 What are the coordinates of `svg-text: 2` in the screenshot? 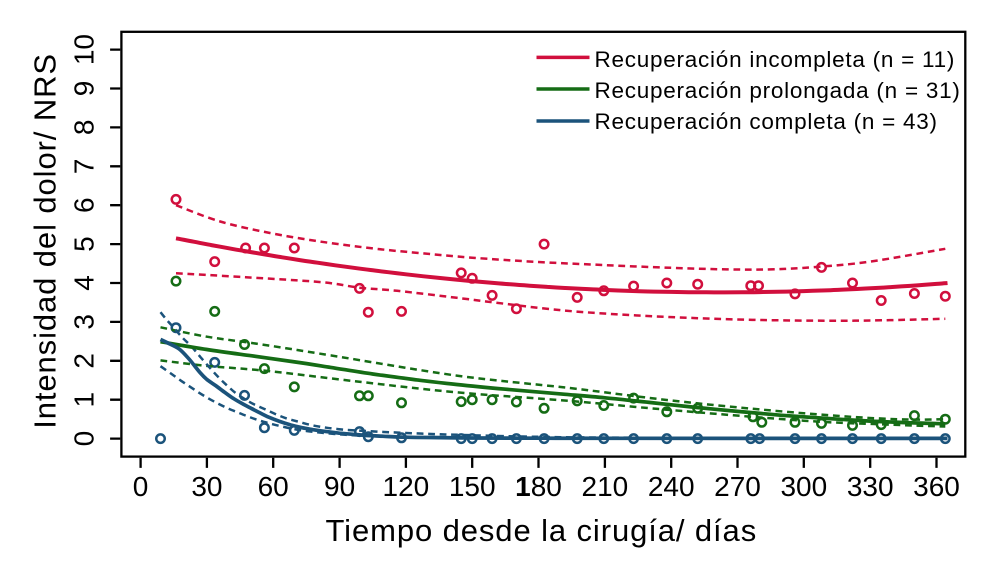 It's located at (83, 361).